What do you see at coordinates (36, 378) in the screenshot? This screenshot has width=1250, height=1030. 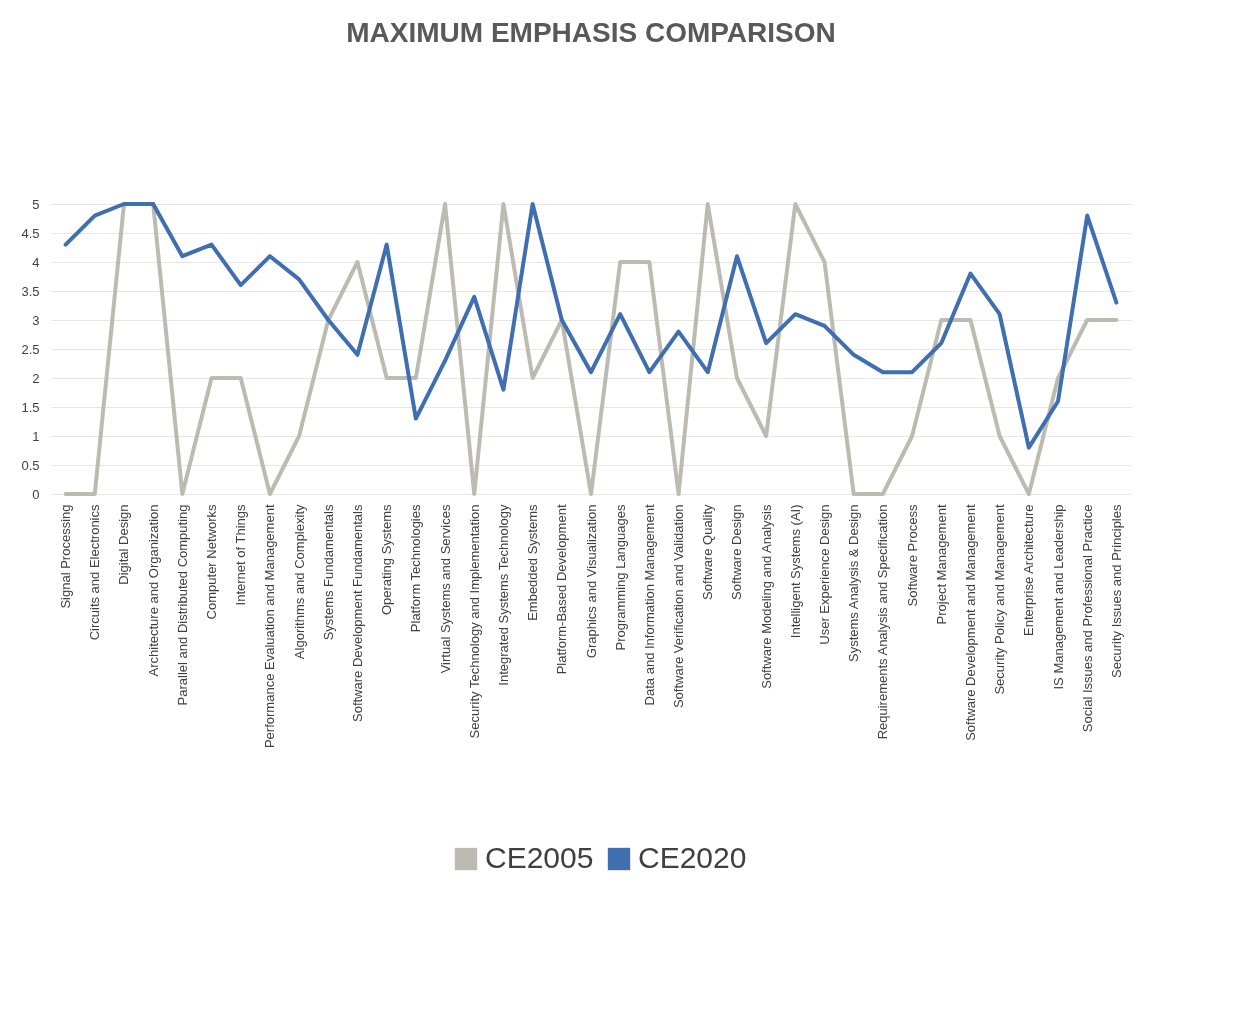 I see `y-tick-label: 2` at bounding box center [36, 378].